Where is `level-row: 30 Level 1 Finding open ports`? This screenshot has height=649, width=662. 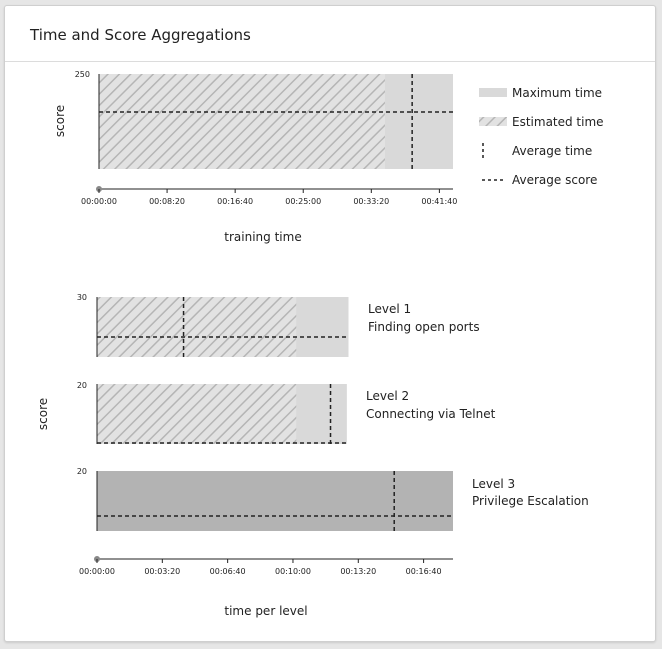 level-row: 30 Level 1 Finding open ports is located at coordinates (278, 325).